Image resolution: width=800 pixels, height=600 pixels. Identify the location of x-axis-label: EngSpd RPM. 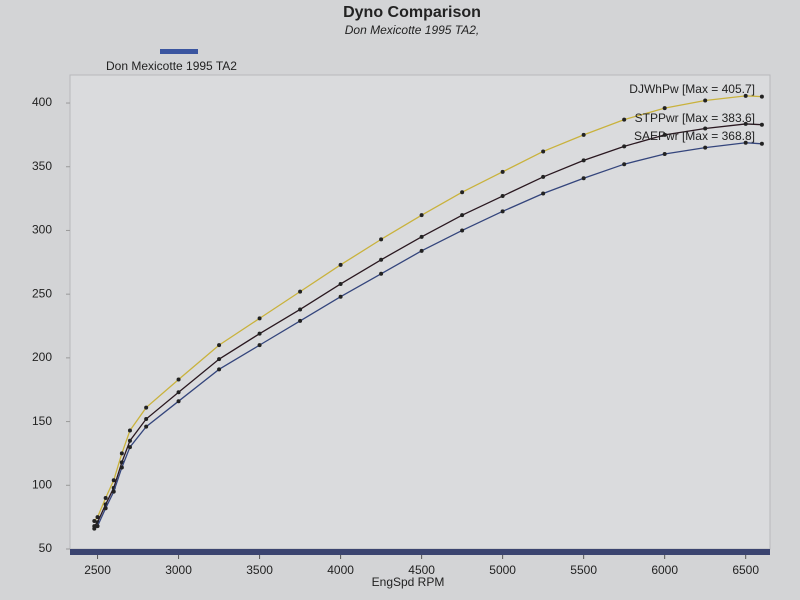
(408, 582).